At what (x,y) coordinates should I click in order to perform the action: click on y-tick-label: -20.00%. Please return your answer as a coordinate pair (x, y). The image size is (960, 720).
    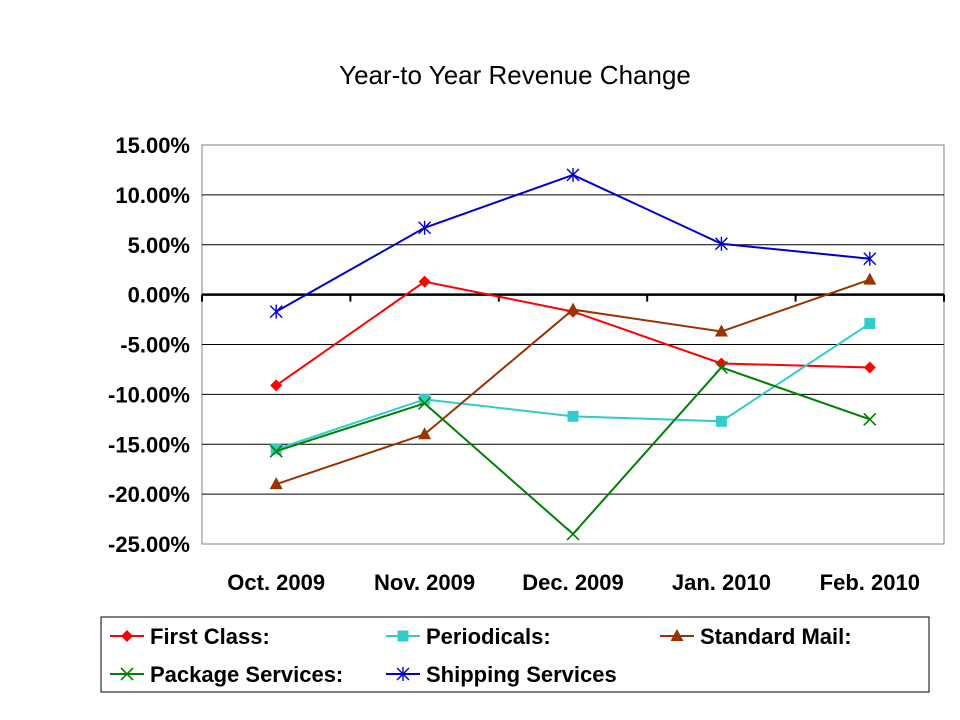
    Looking at the image, I should click on (149, 494).